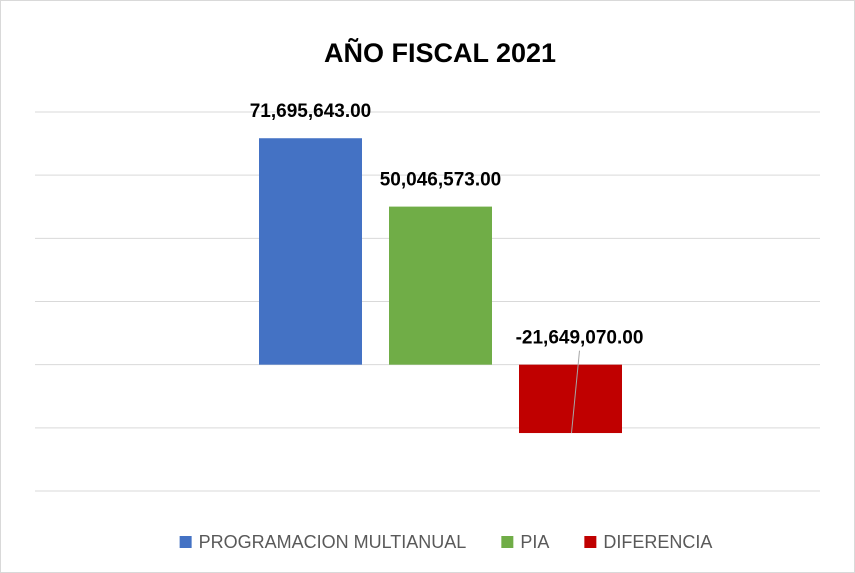  Describe the element at coordinates (580, 338) in the screenshot. I see `data-label: -21,649,070.00` at that location.